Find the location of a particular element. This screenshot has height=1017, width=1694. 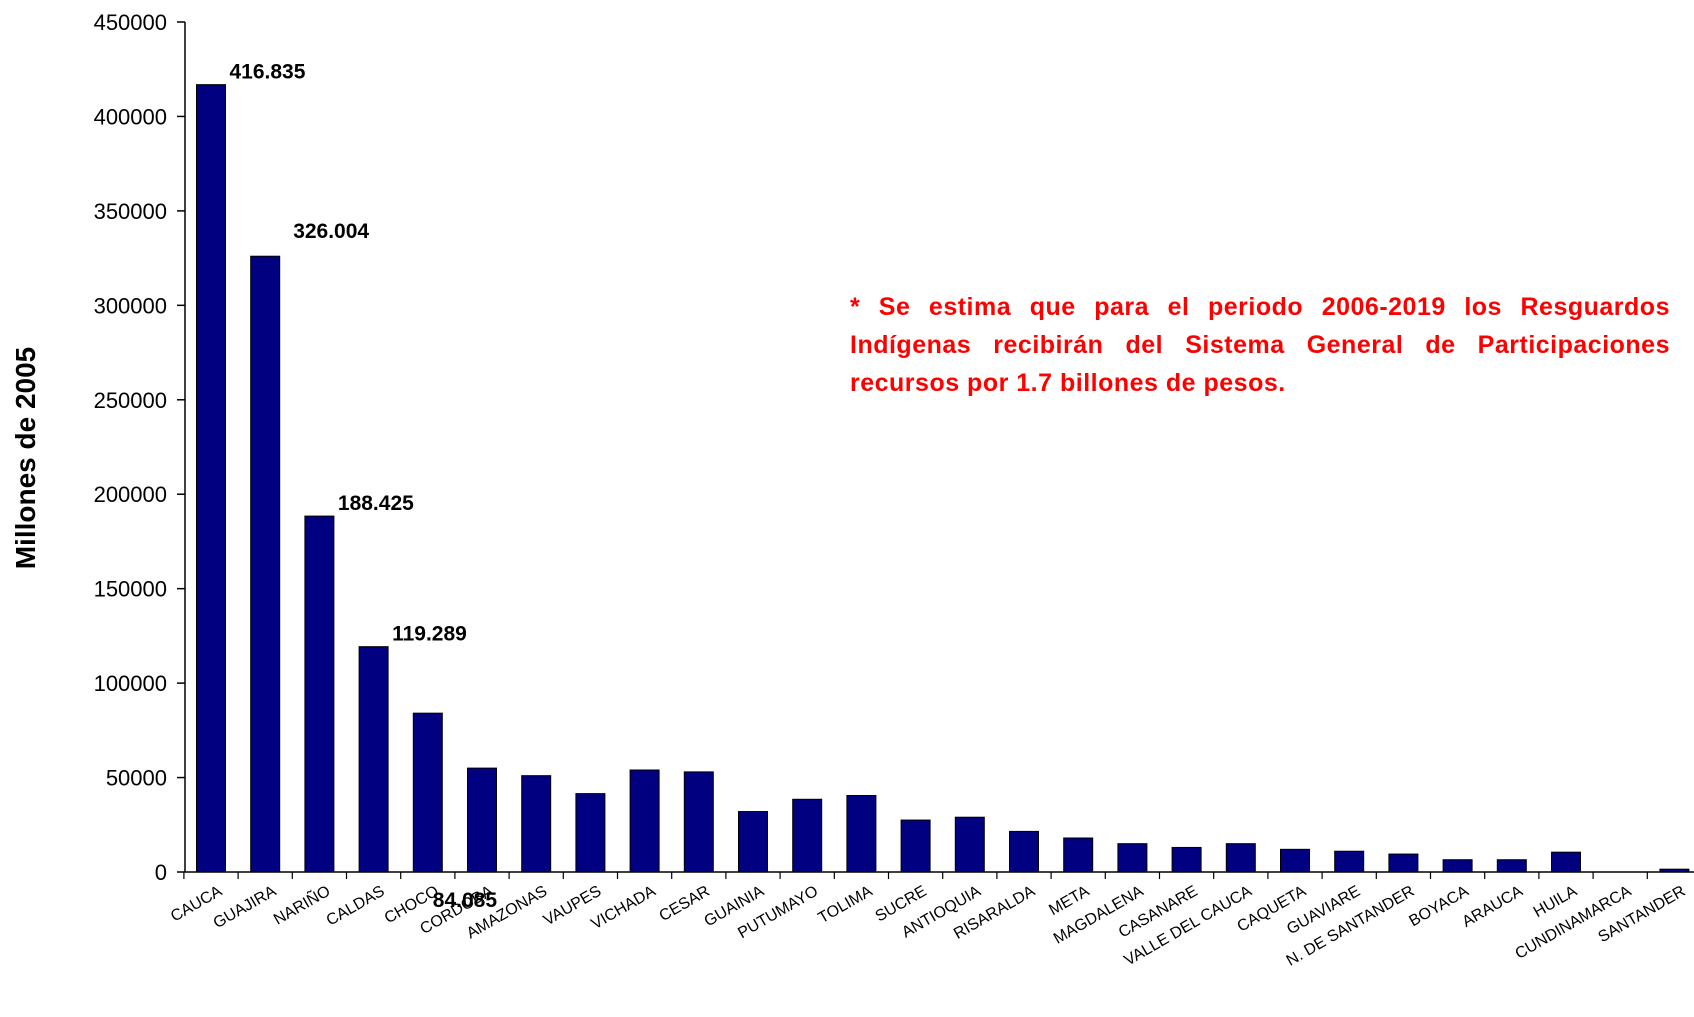

data-label: 119.289 is located at coordinates (429, 634).